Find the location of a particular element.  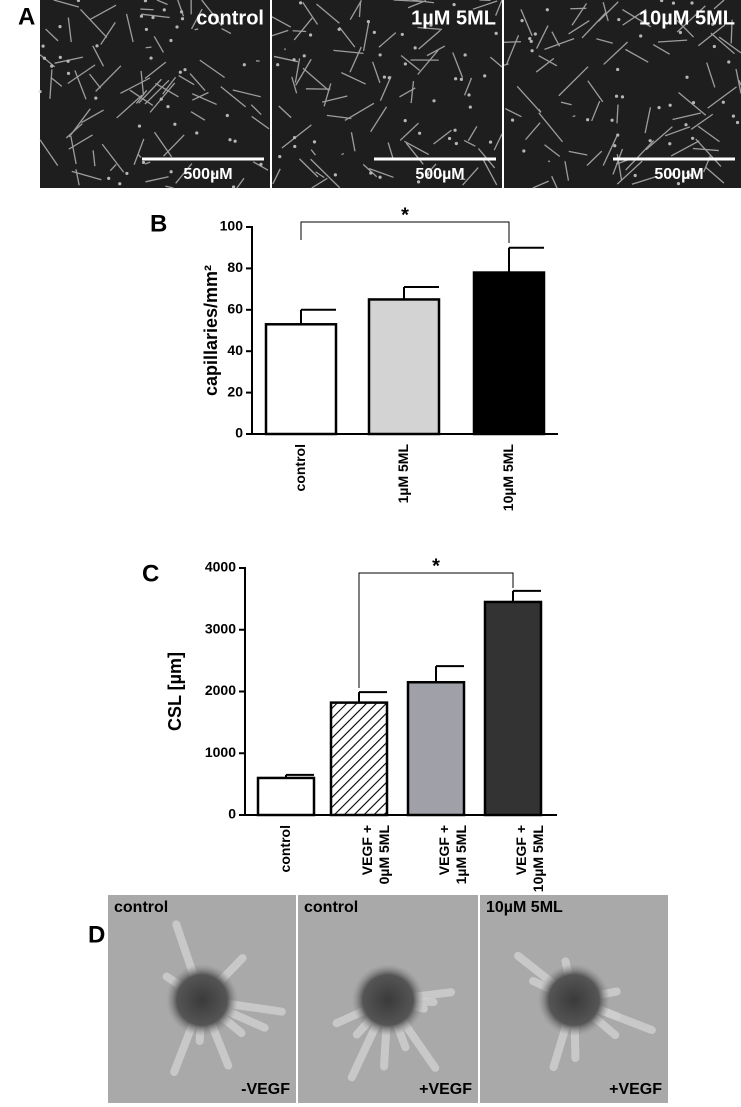

image-condition: +VEGF is located at coordinates (445, 1089).